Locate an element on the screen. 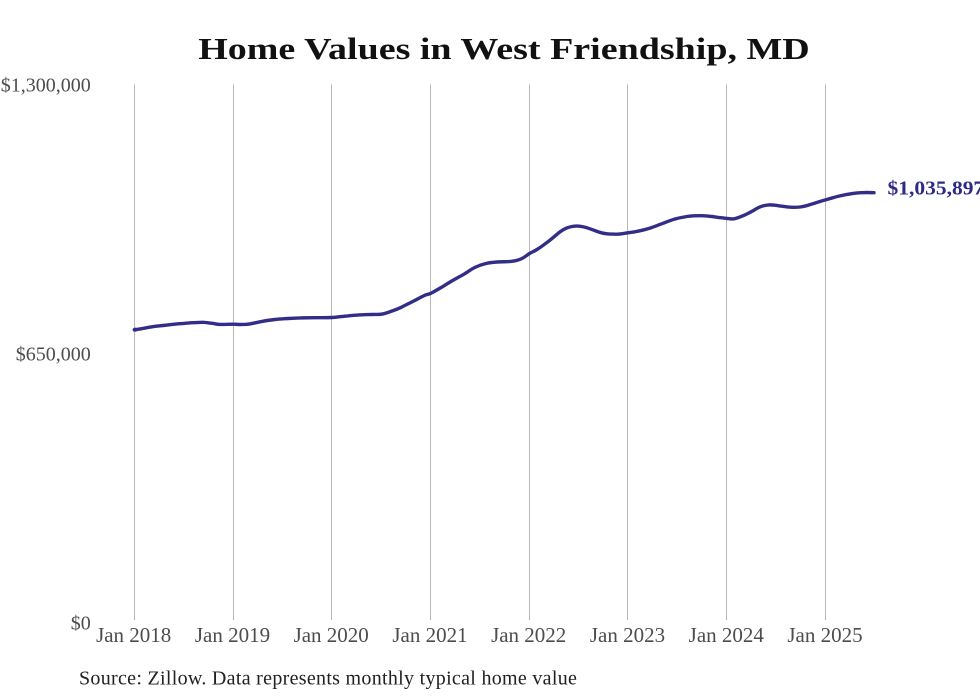 This screenshot has width=980, height=699. svg-text: $1,035,897 is located at coordinates (934, 188).